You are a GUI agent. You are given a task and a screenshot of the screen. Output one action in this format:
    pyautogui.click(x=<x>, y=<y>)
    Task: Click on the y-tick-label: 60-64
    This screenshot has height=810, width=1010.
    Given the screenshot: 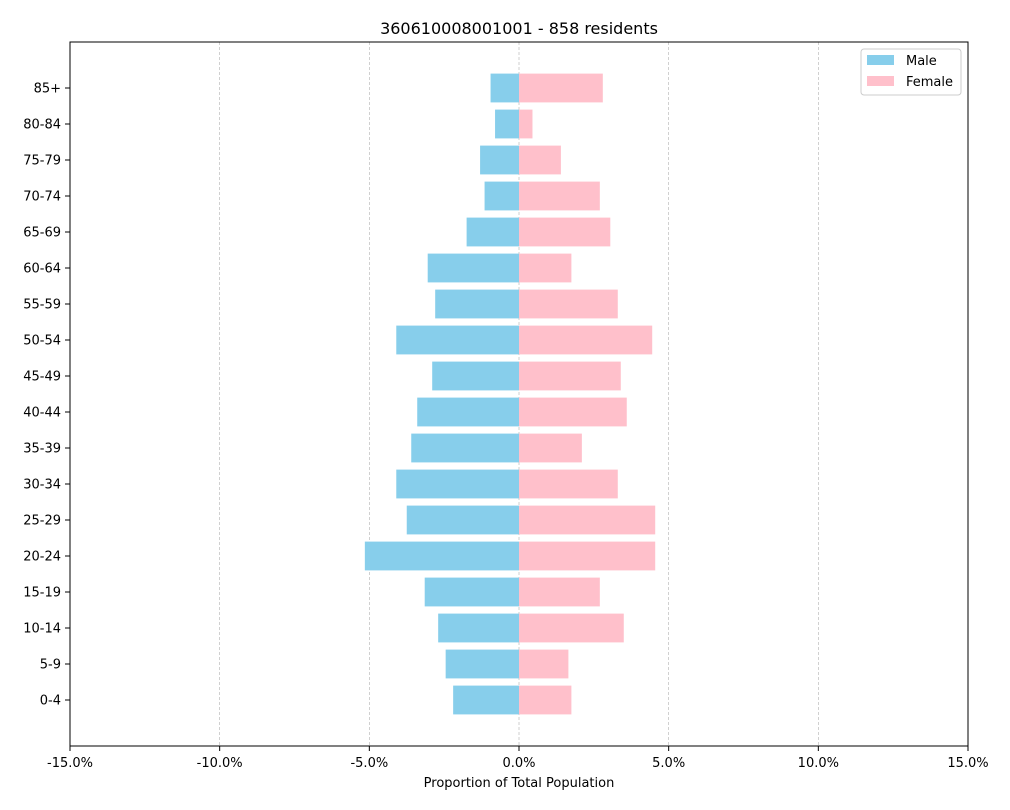 What is the action you would take?
    pyautogui.click(x=42, y=269)
    